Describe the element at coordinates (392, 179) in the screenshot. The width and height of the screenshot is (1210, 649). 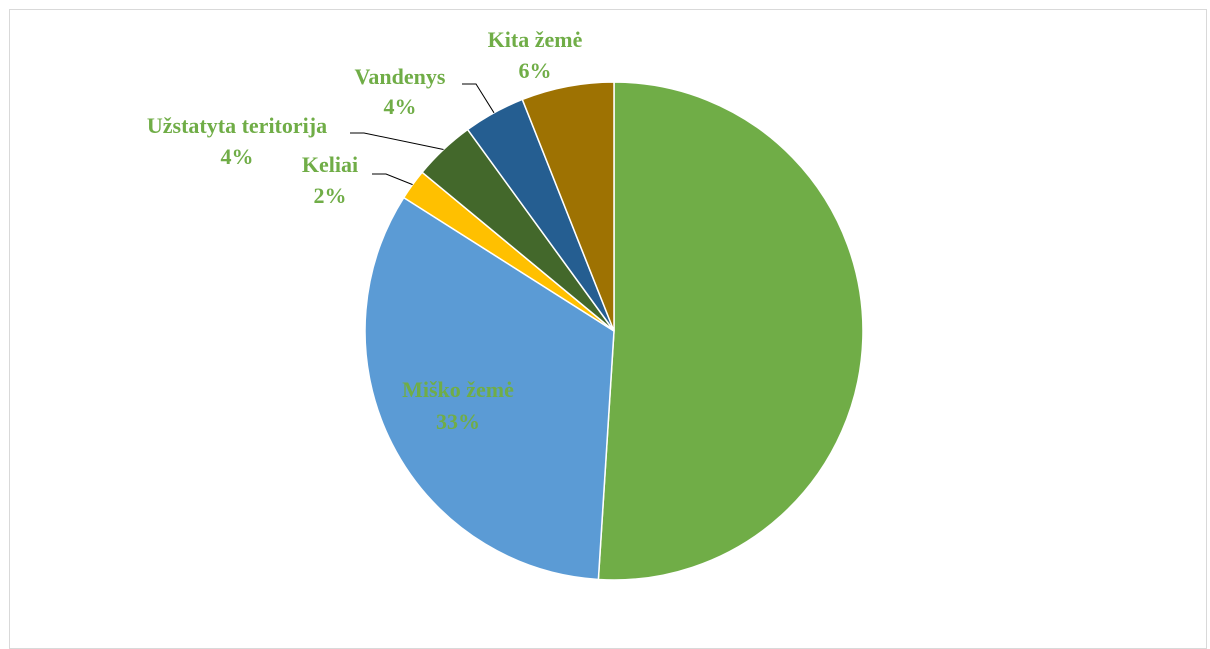
I see `leader-keliai` at that location.